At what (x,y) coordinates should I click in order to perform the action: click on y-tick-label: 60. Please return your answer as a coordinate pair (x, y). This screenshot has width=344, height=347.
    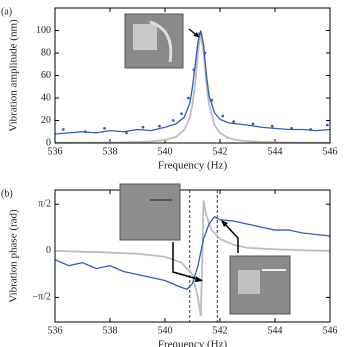
    Looking at the image, I should click on (46, 75).